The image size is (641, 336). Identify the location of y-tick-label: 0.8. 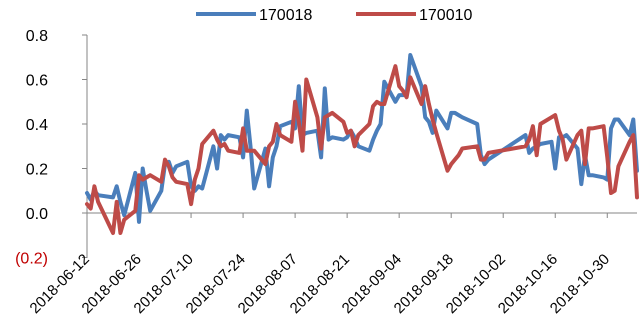
(37, 36).